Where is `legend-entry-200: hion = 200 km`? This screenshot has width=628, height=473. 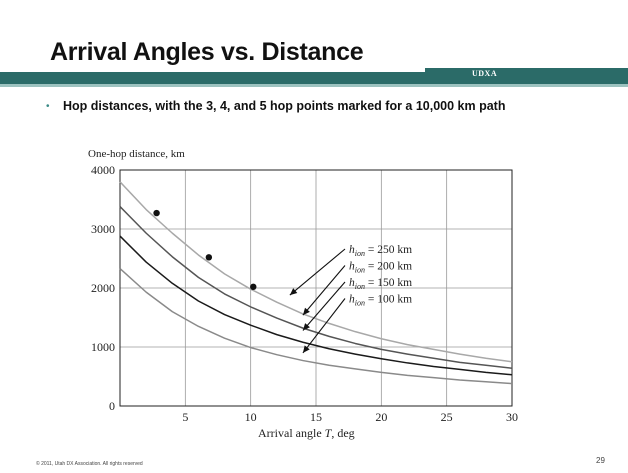
legend-entry-200: hion = 200 km is located at coordinates (380, 268).